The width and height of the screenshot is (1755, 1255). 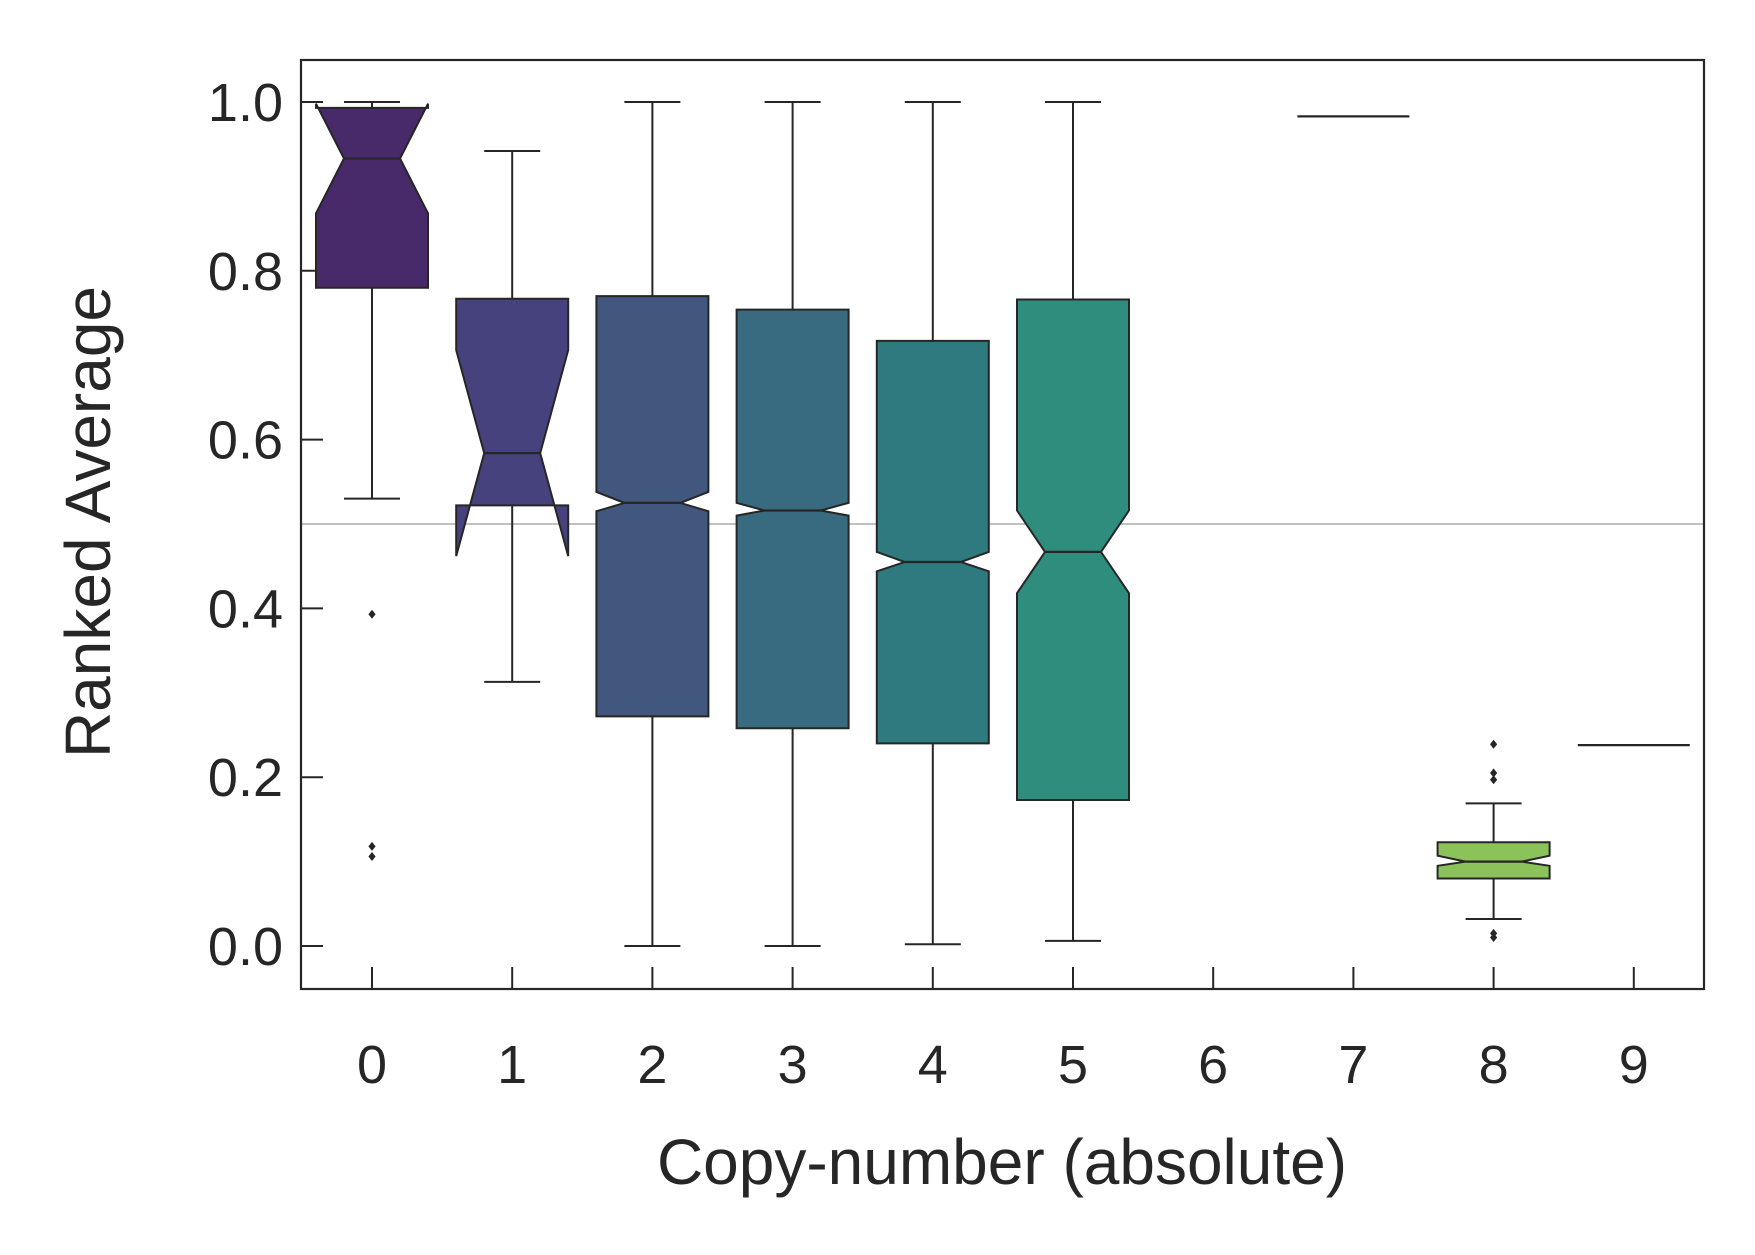 What do you see at coordinates (245, 609) in the screenshot?
I see `y-tick-label: 0.4` at bounding box center [245, 609].